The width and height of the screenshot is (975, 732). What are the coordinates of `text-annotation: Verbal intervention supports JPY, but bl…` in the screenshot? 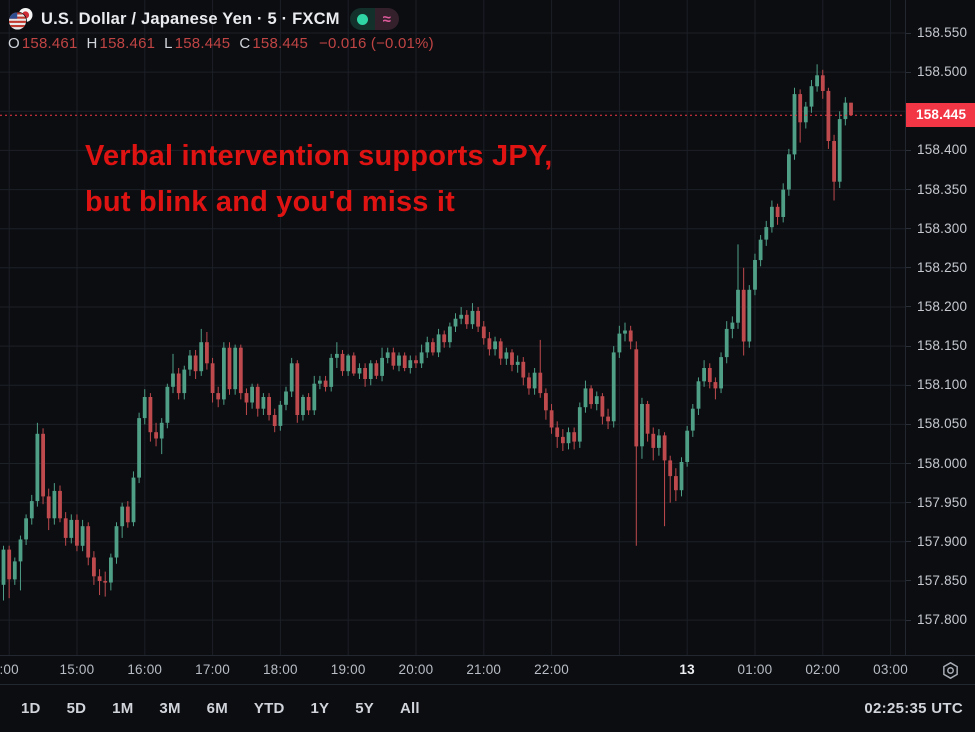 It's located at (319, 179).